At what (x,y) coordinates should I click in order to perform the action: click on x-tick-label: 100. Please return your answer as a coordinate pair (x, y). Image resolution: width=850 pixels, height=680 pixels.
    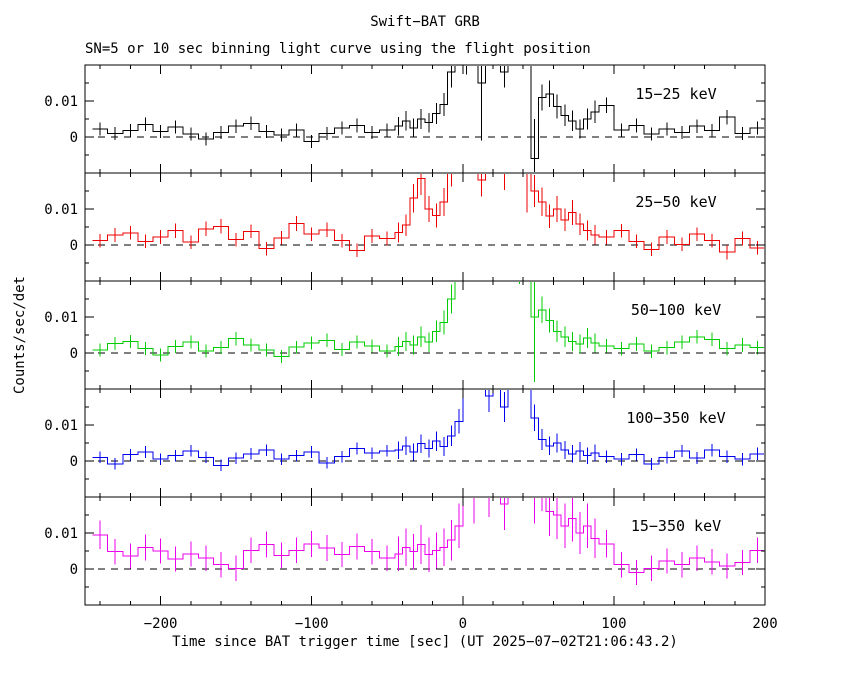
    Looking at the image, I should click on (613, 624).